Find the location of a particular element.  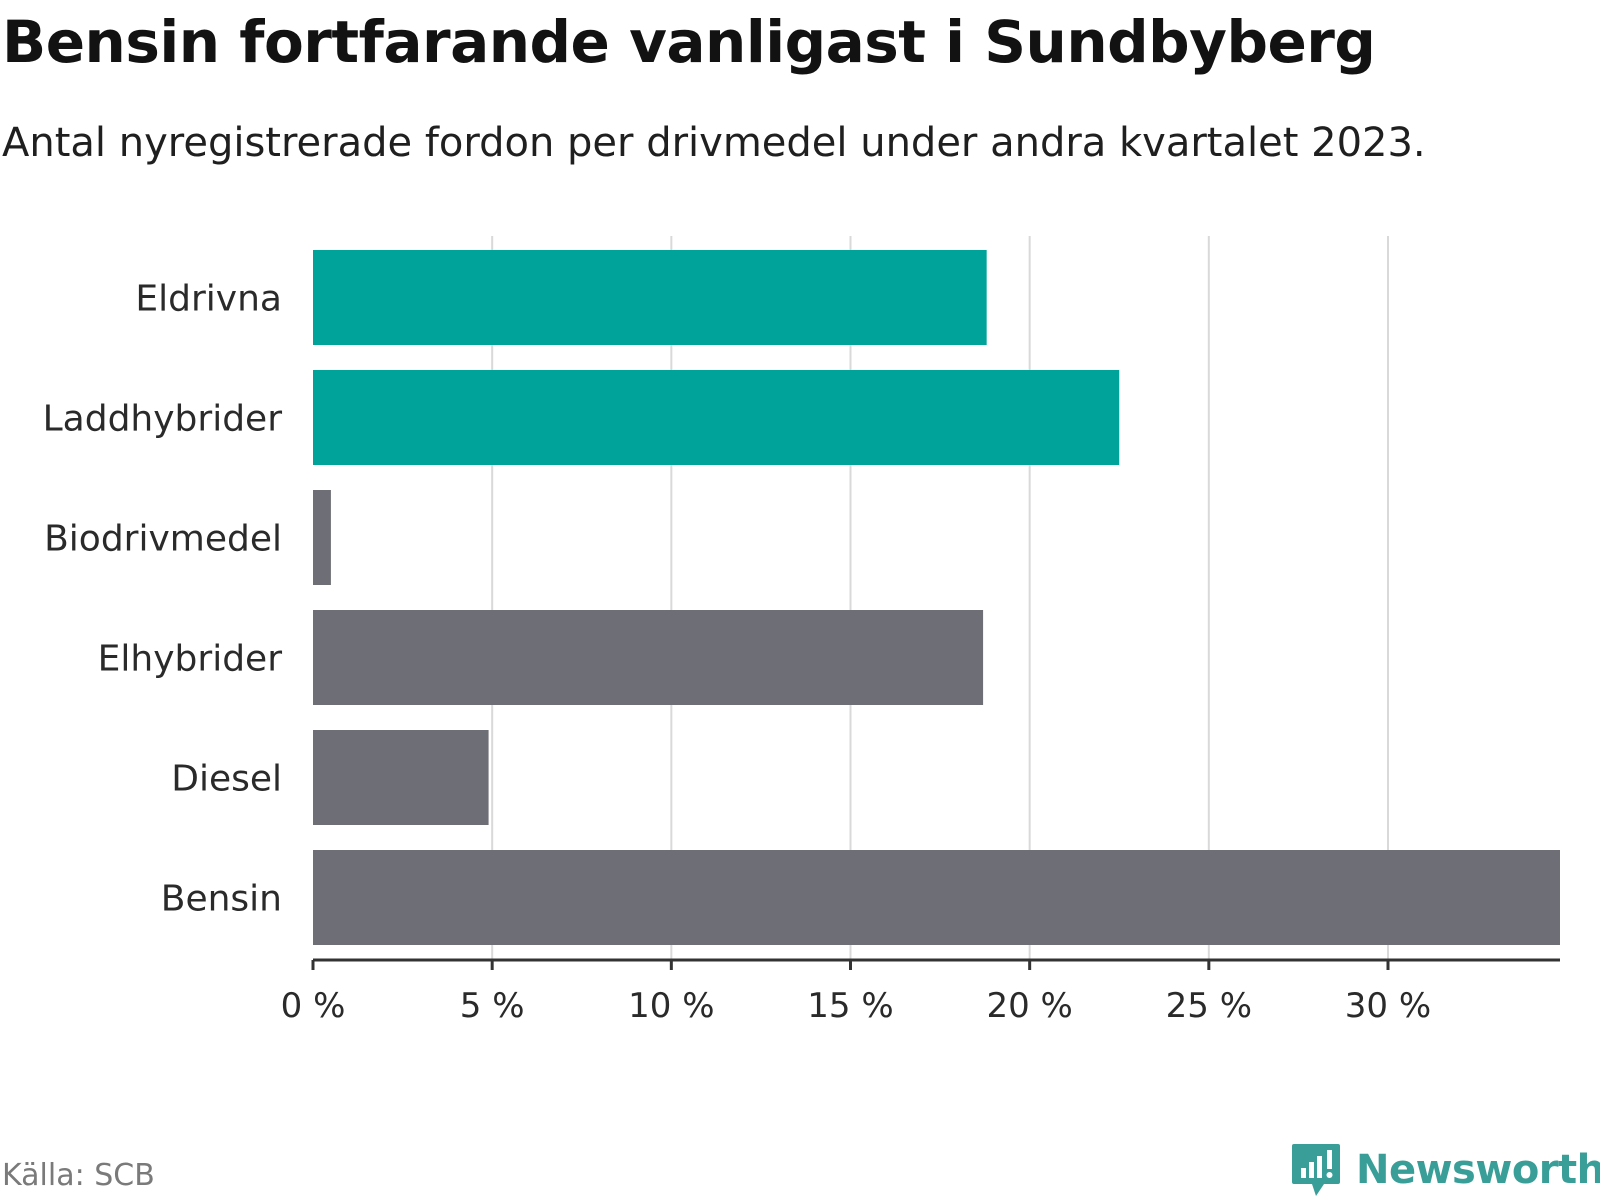

brand-logo: Newsworthy is located at coordinates (1445, 1170).